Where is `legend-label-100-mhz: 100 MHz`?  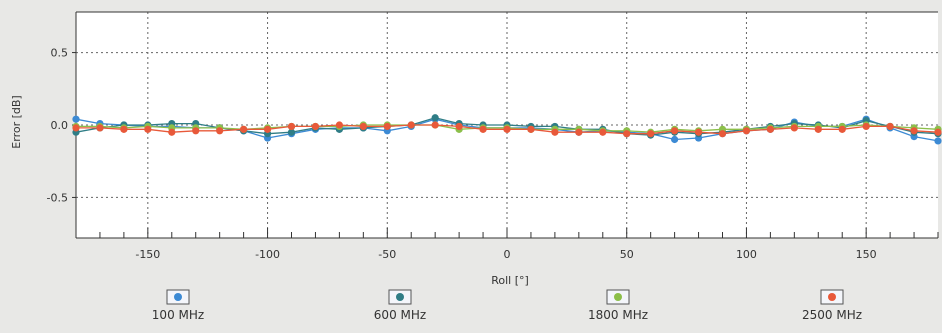
legend-label-100-mhz: 100 MHz is located at coordinates (178, 315).